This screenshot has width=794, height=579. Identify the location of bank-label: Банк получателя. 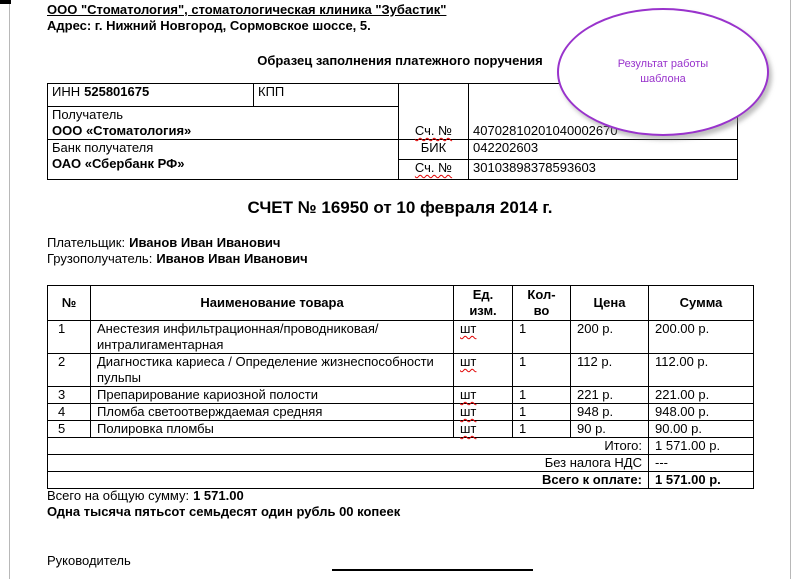
(103, 147).